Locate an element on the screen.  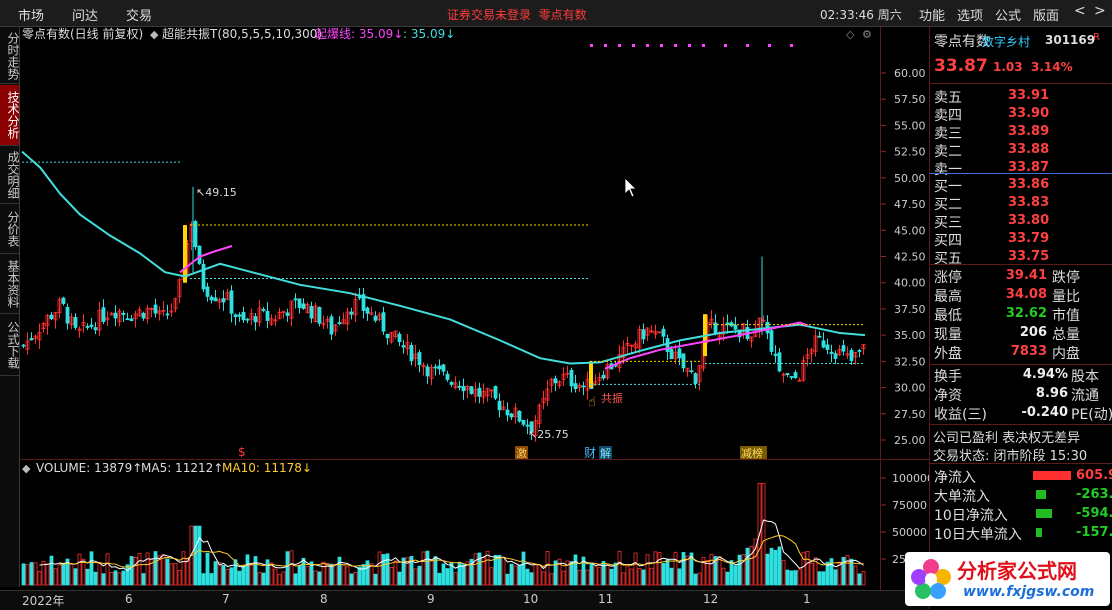
next-button: > is located at coordinates (1100, 11).